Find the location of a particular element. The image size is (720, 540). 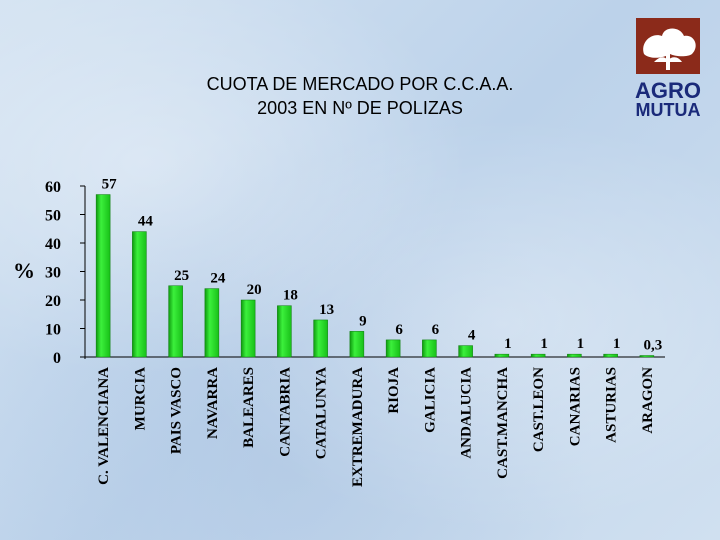

tree-logo-icon is located at coordinates (668, 46).